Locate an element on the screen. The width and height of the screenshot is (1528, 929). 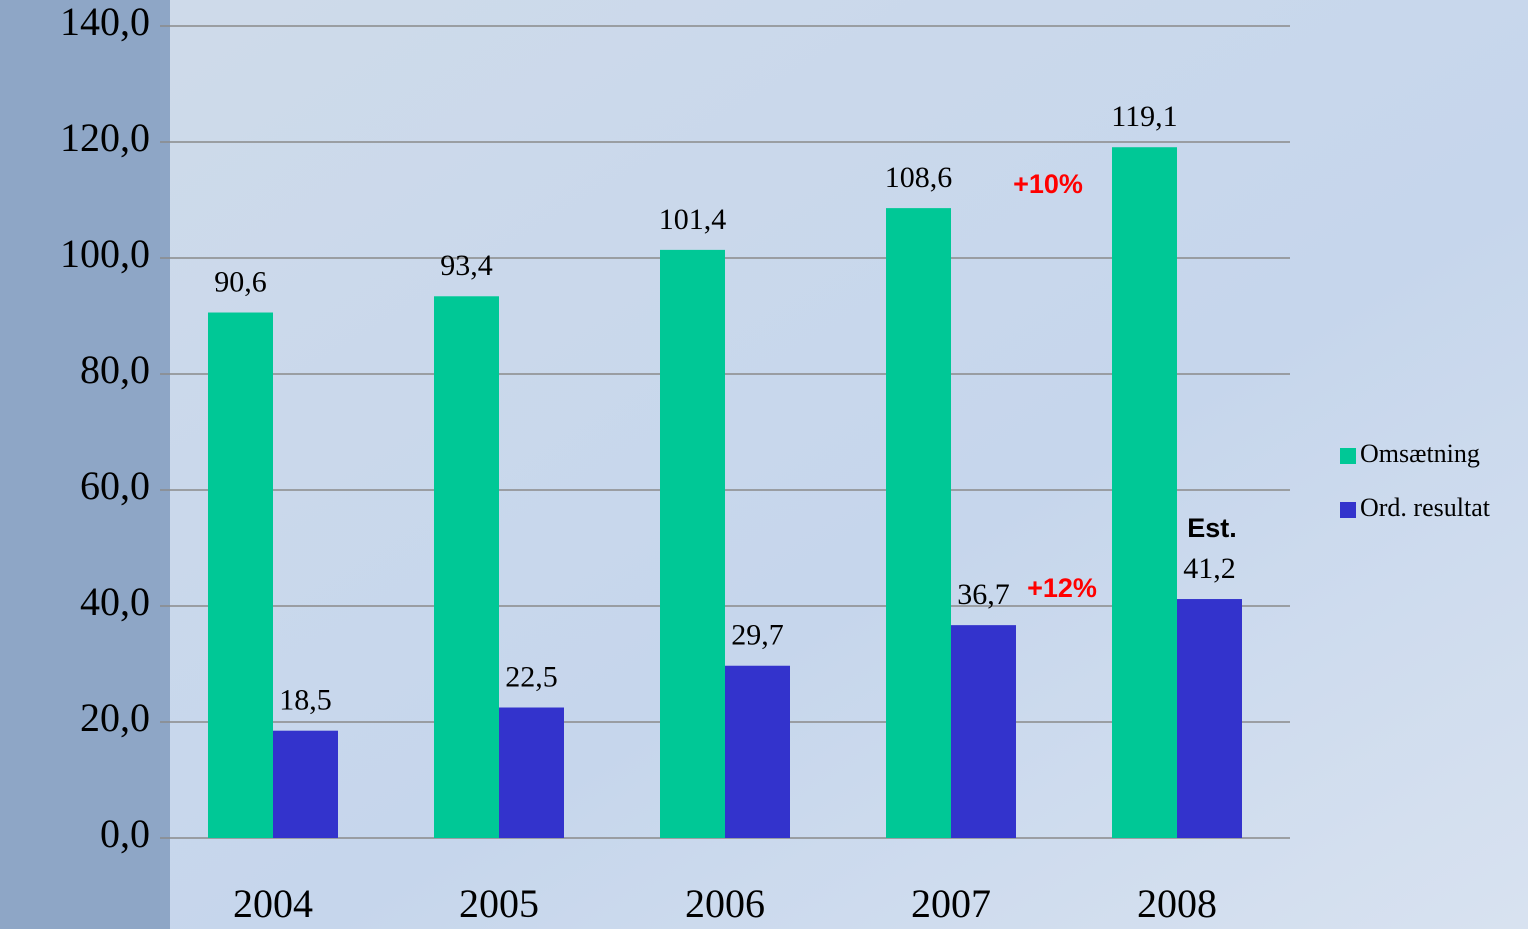
value-label: 36,7 is located at coordinates (983, 594).